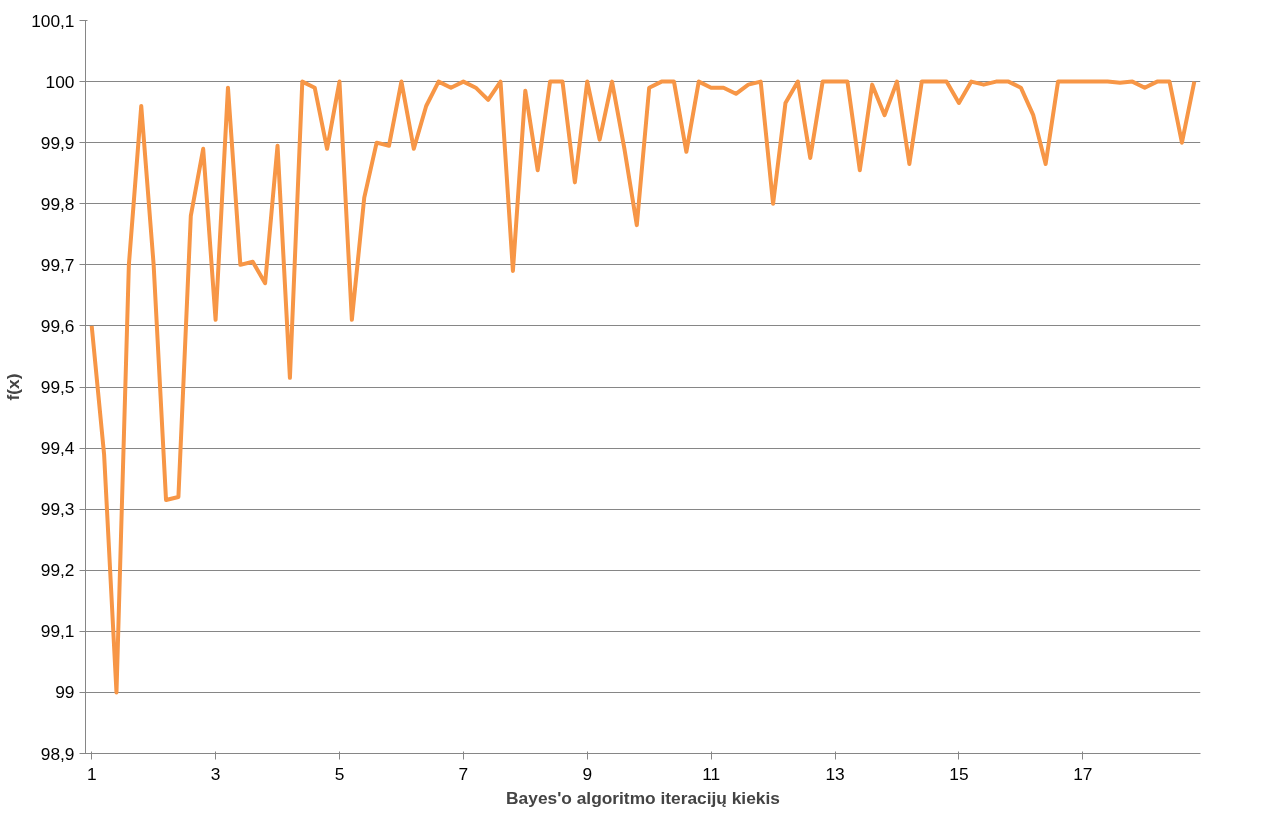 This screenshot has width=1262, height=829. Describe the element at coordinates (711, 773) in the screenshot. I see `x-tick-label: 11` at that location.